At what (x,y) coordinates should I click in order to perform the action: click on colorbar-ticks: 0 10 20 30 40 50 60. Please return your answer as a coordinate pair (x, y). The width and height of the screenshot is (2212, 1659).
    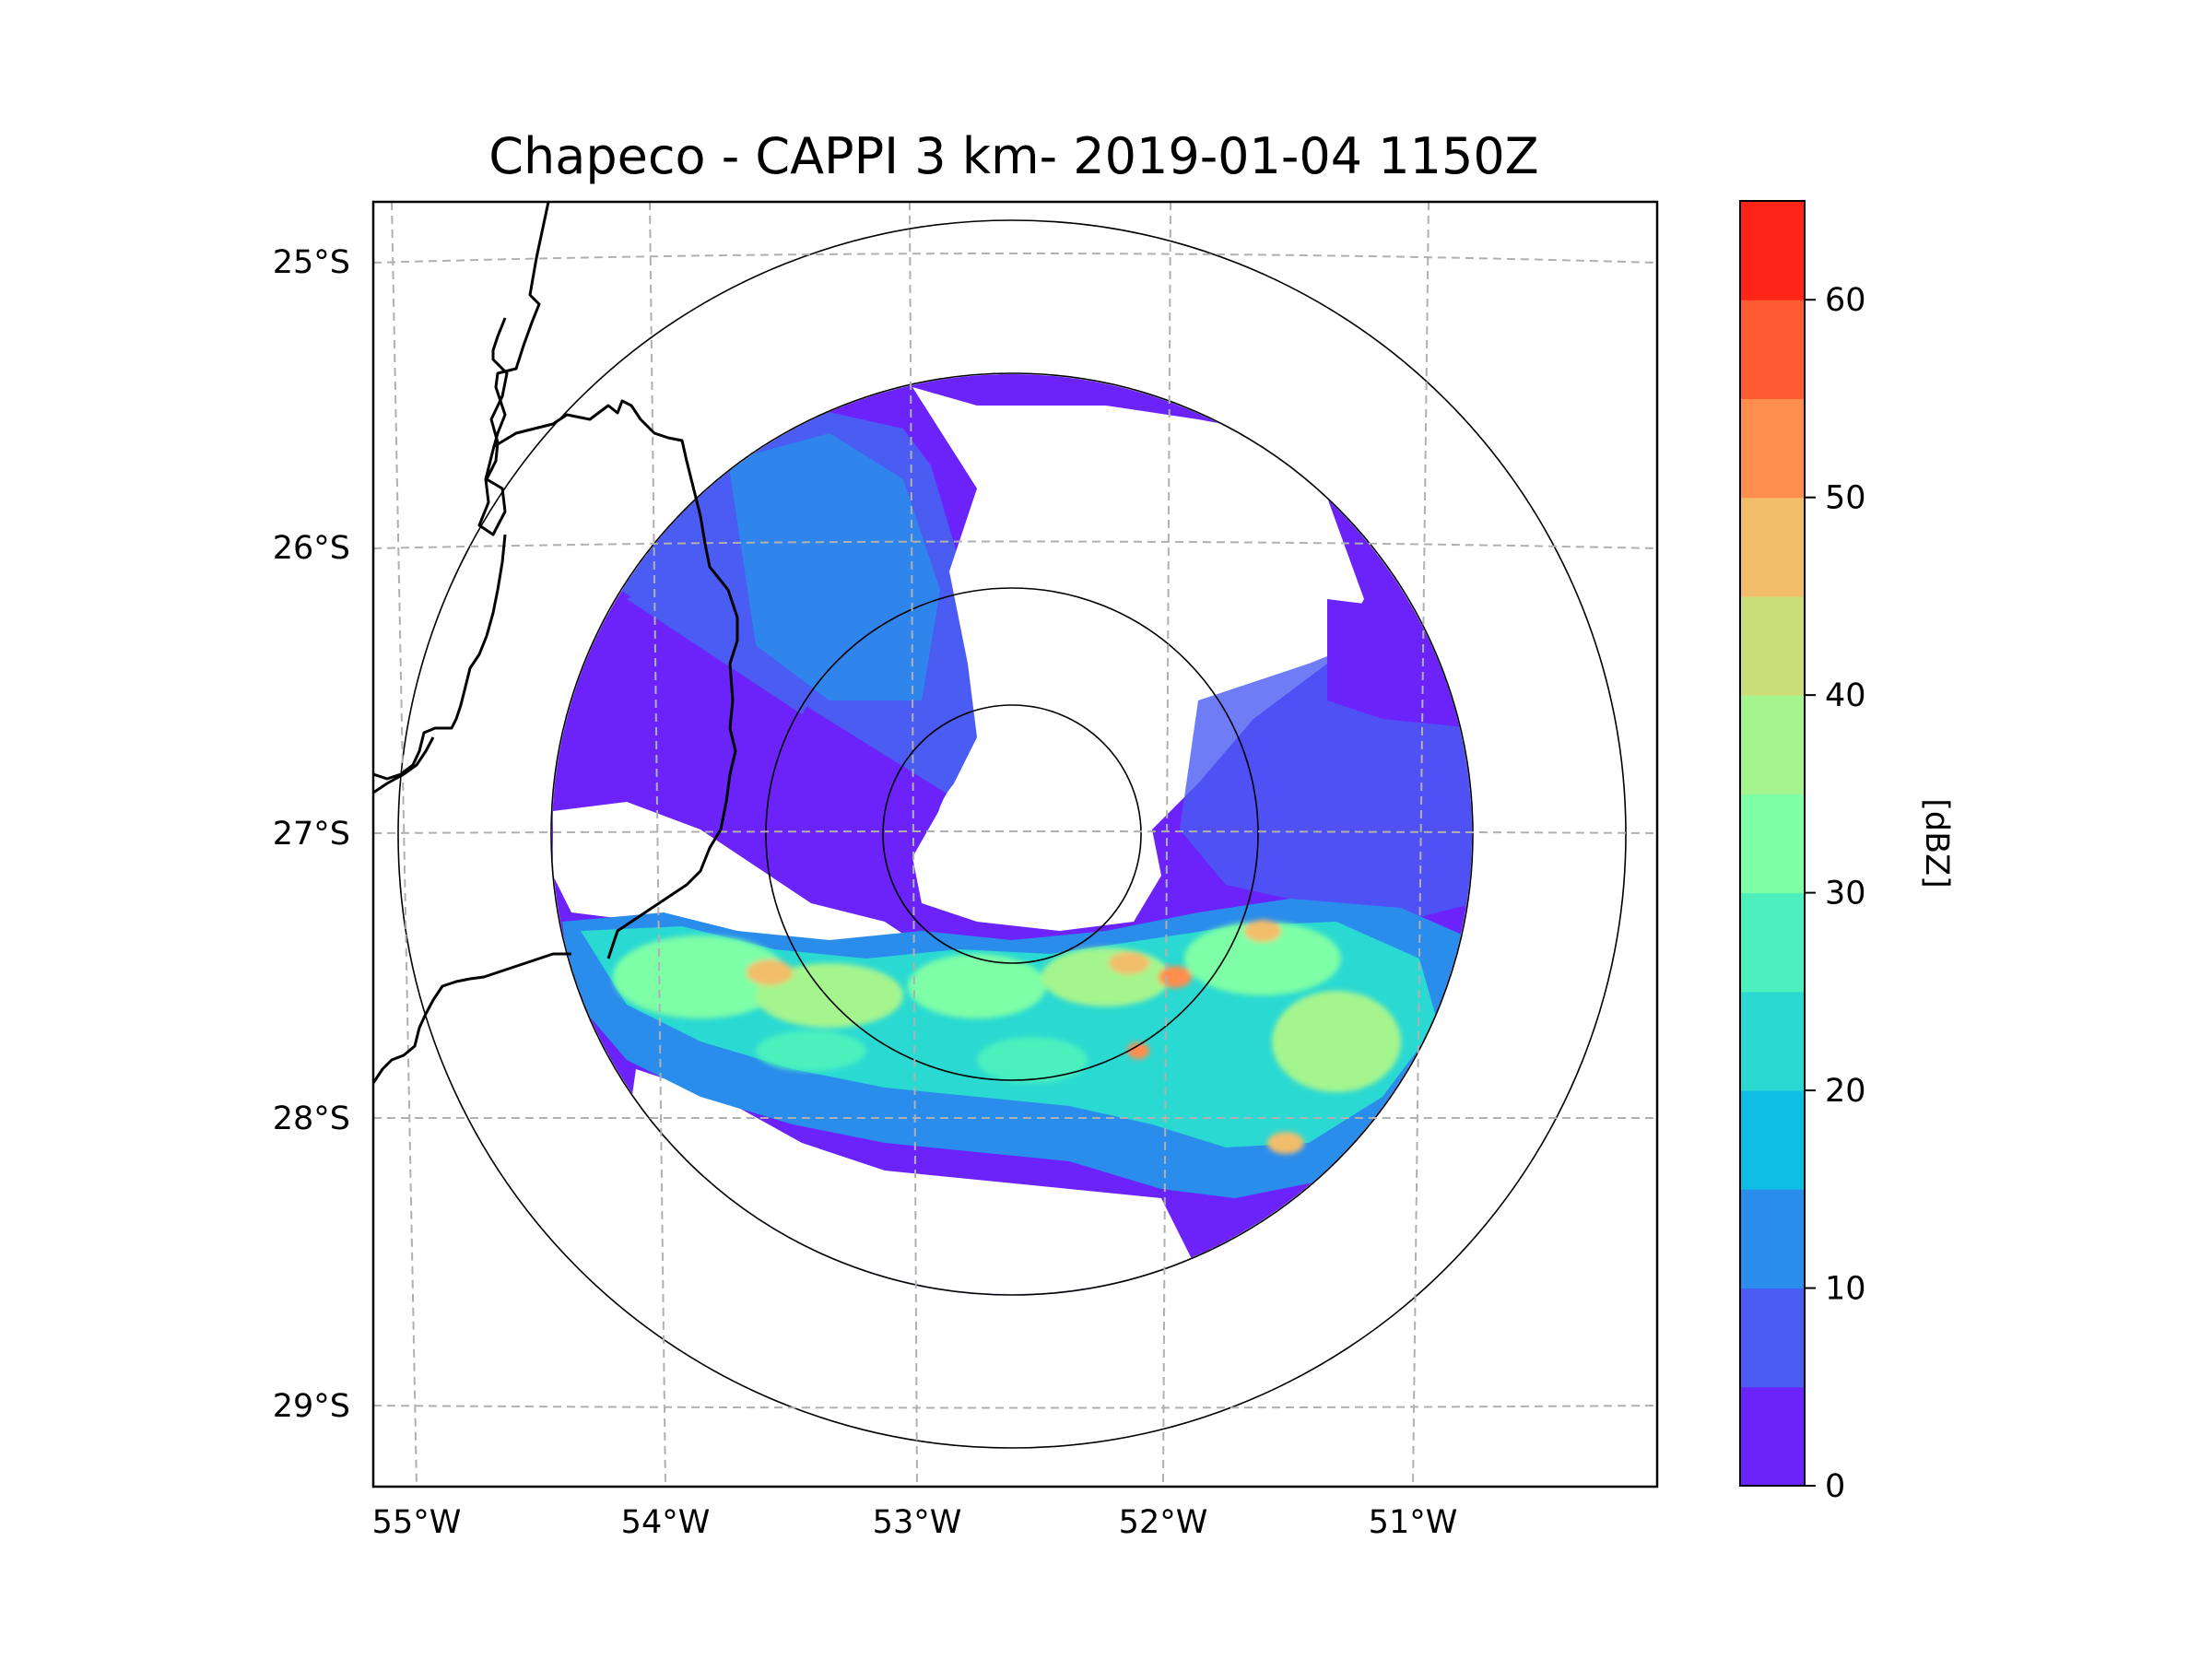
    Looking at the image, I should click on (1835, 893).